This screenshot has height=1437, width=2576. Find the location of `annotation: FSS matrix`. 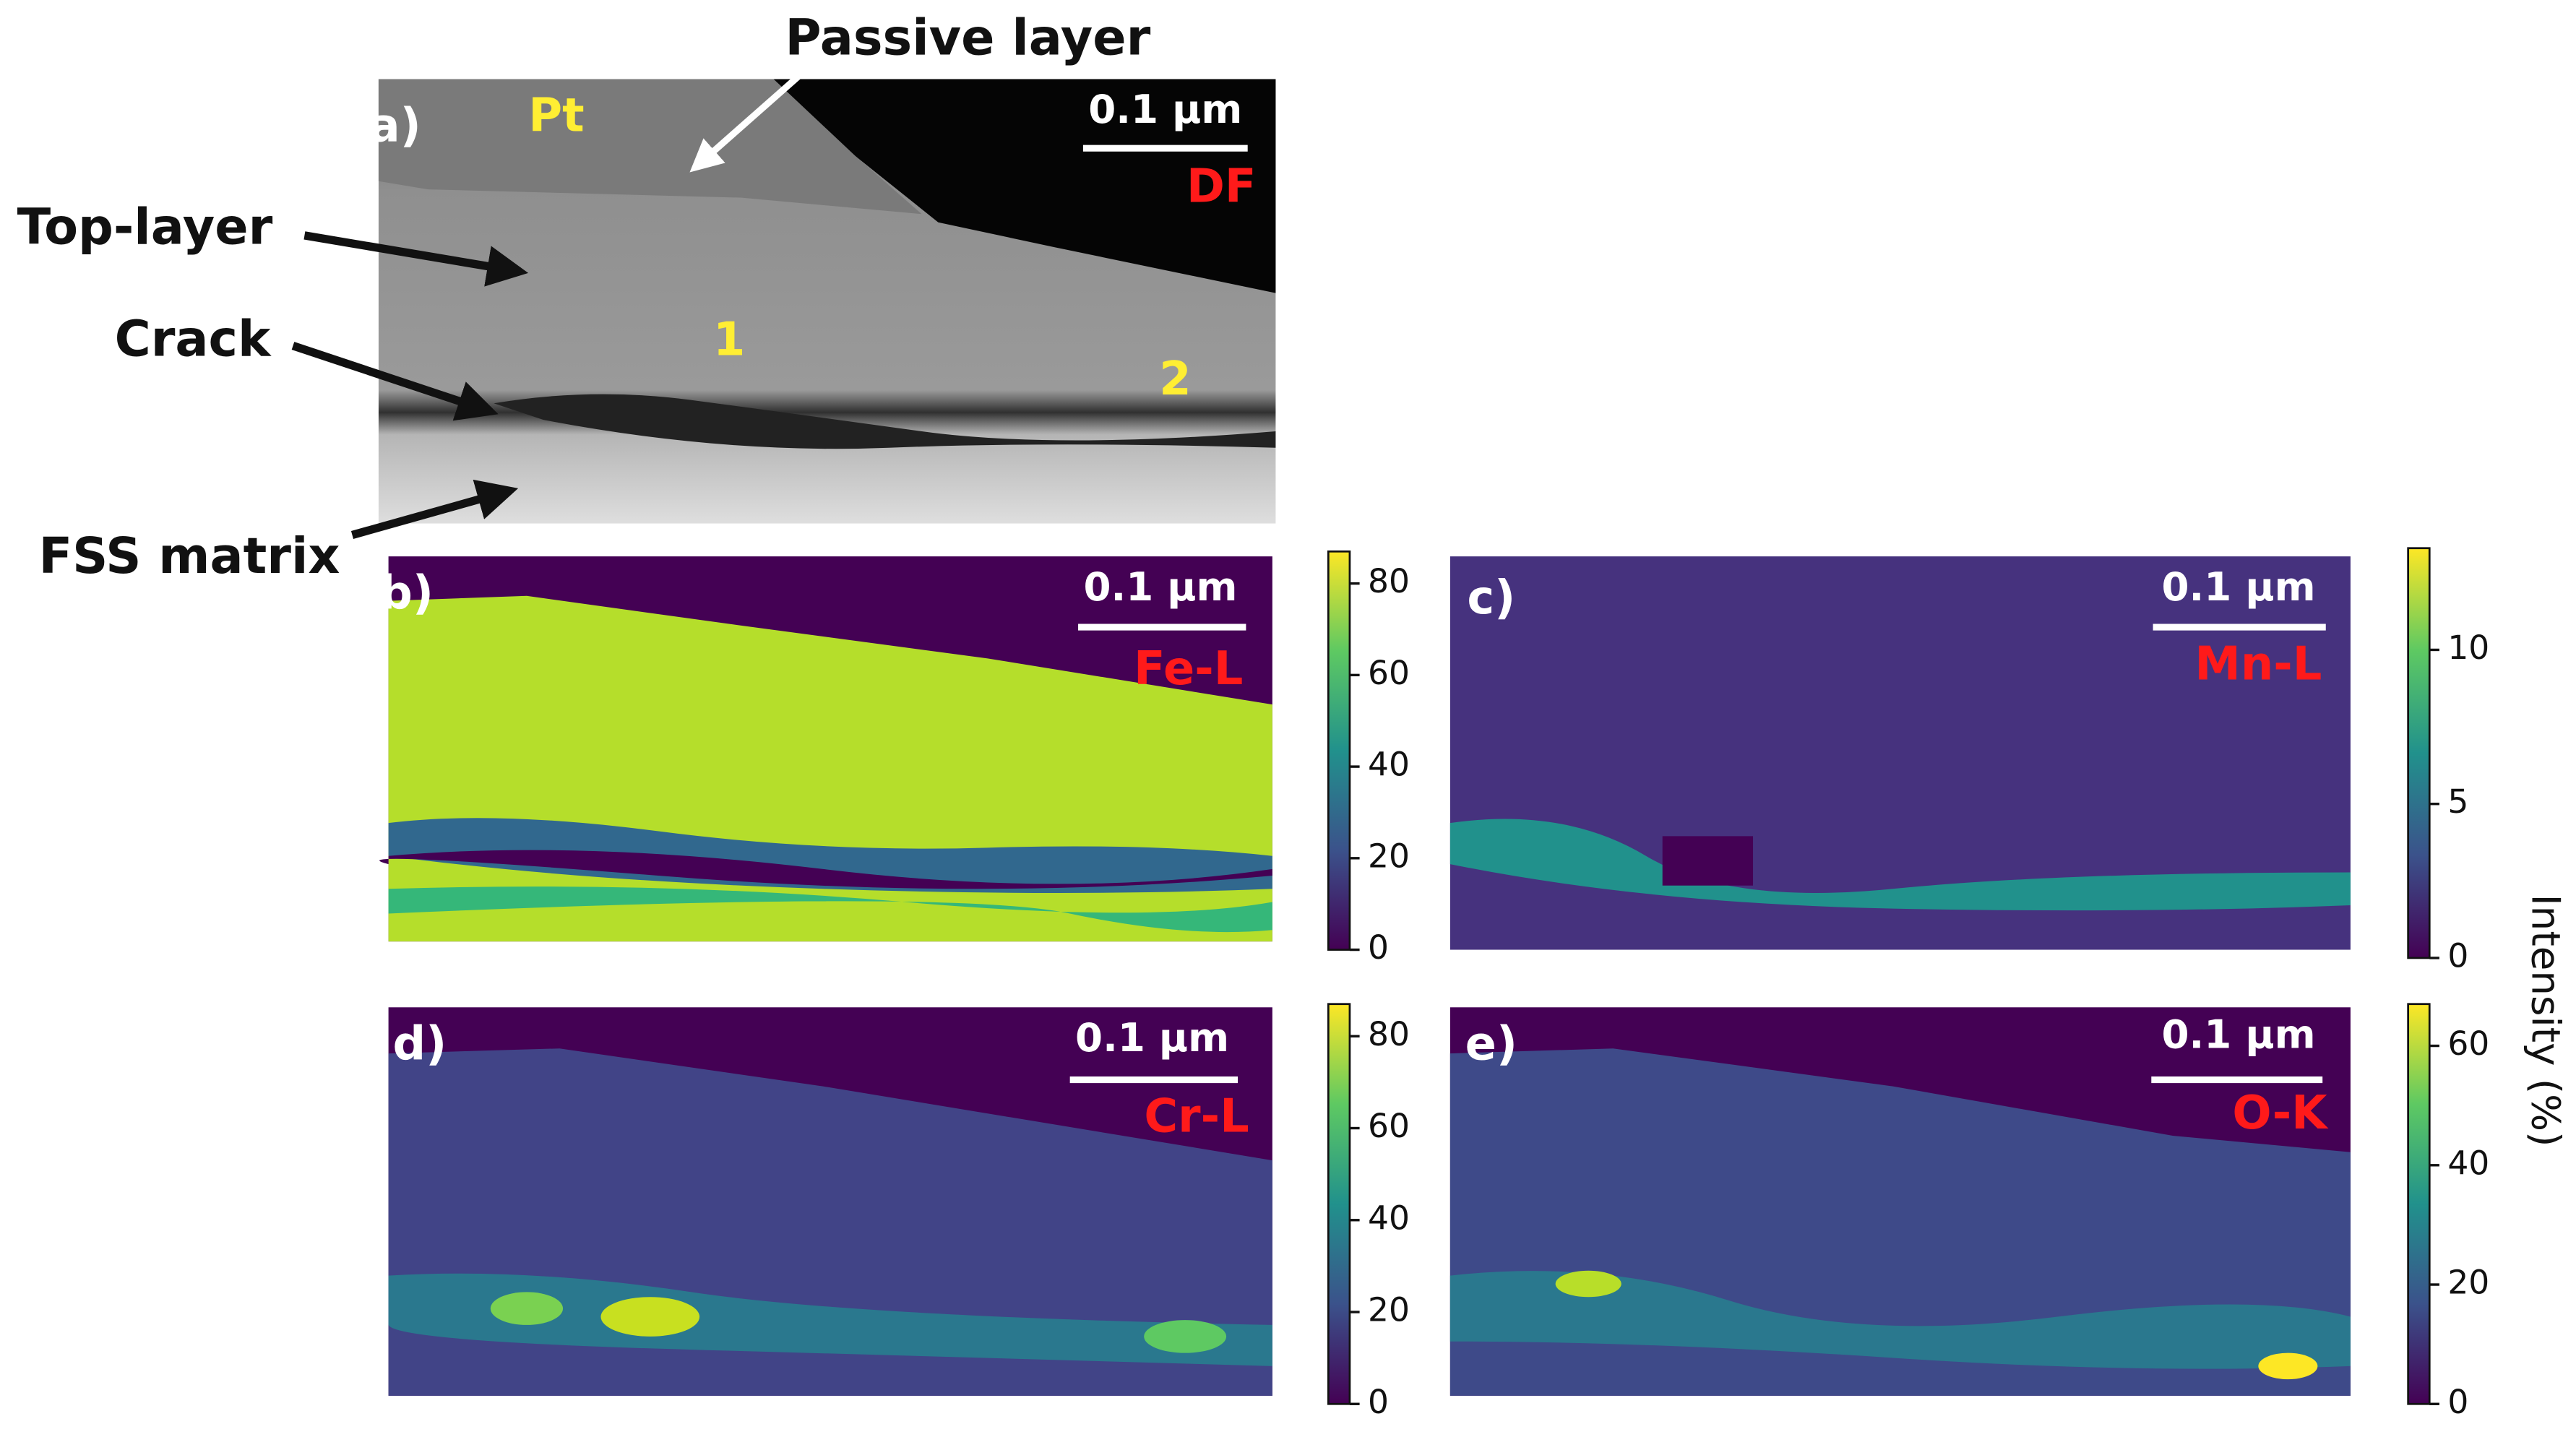

annotation: FSS matrix is located at coordinates (189, 556).